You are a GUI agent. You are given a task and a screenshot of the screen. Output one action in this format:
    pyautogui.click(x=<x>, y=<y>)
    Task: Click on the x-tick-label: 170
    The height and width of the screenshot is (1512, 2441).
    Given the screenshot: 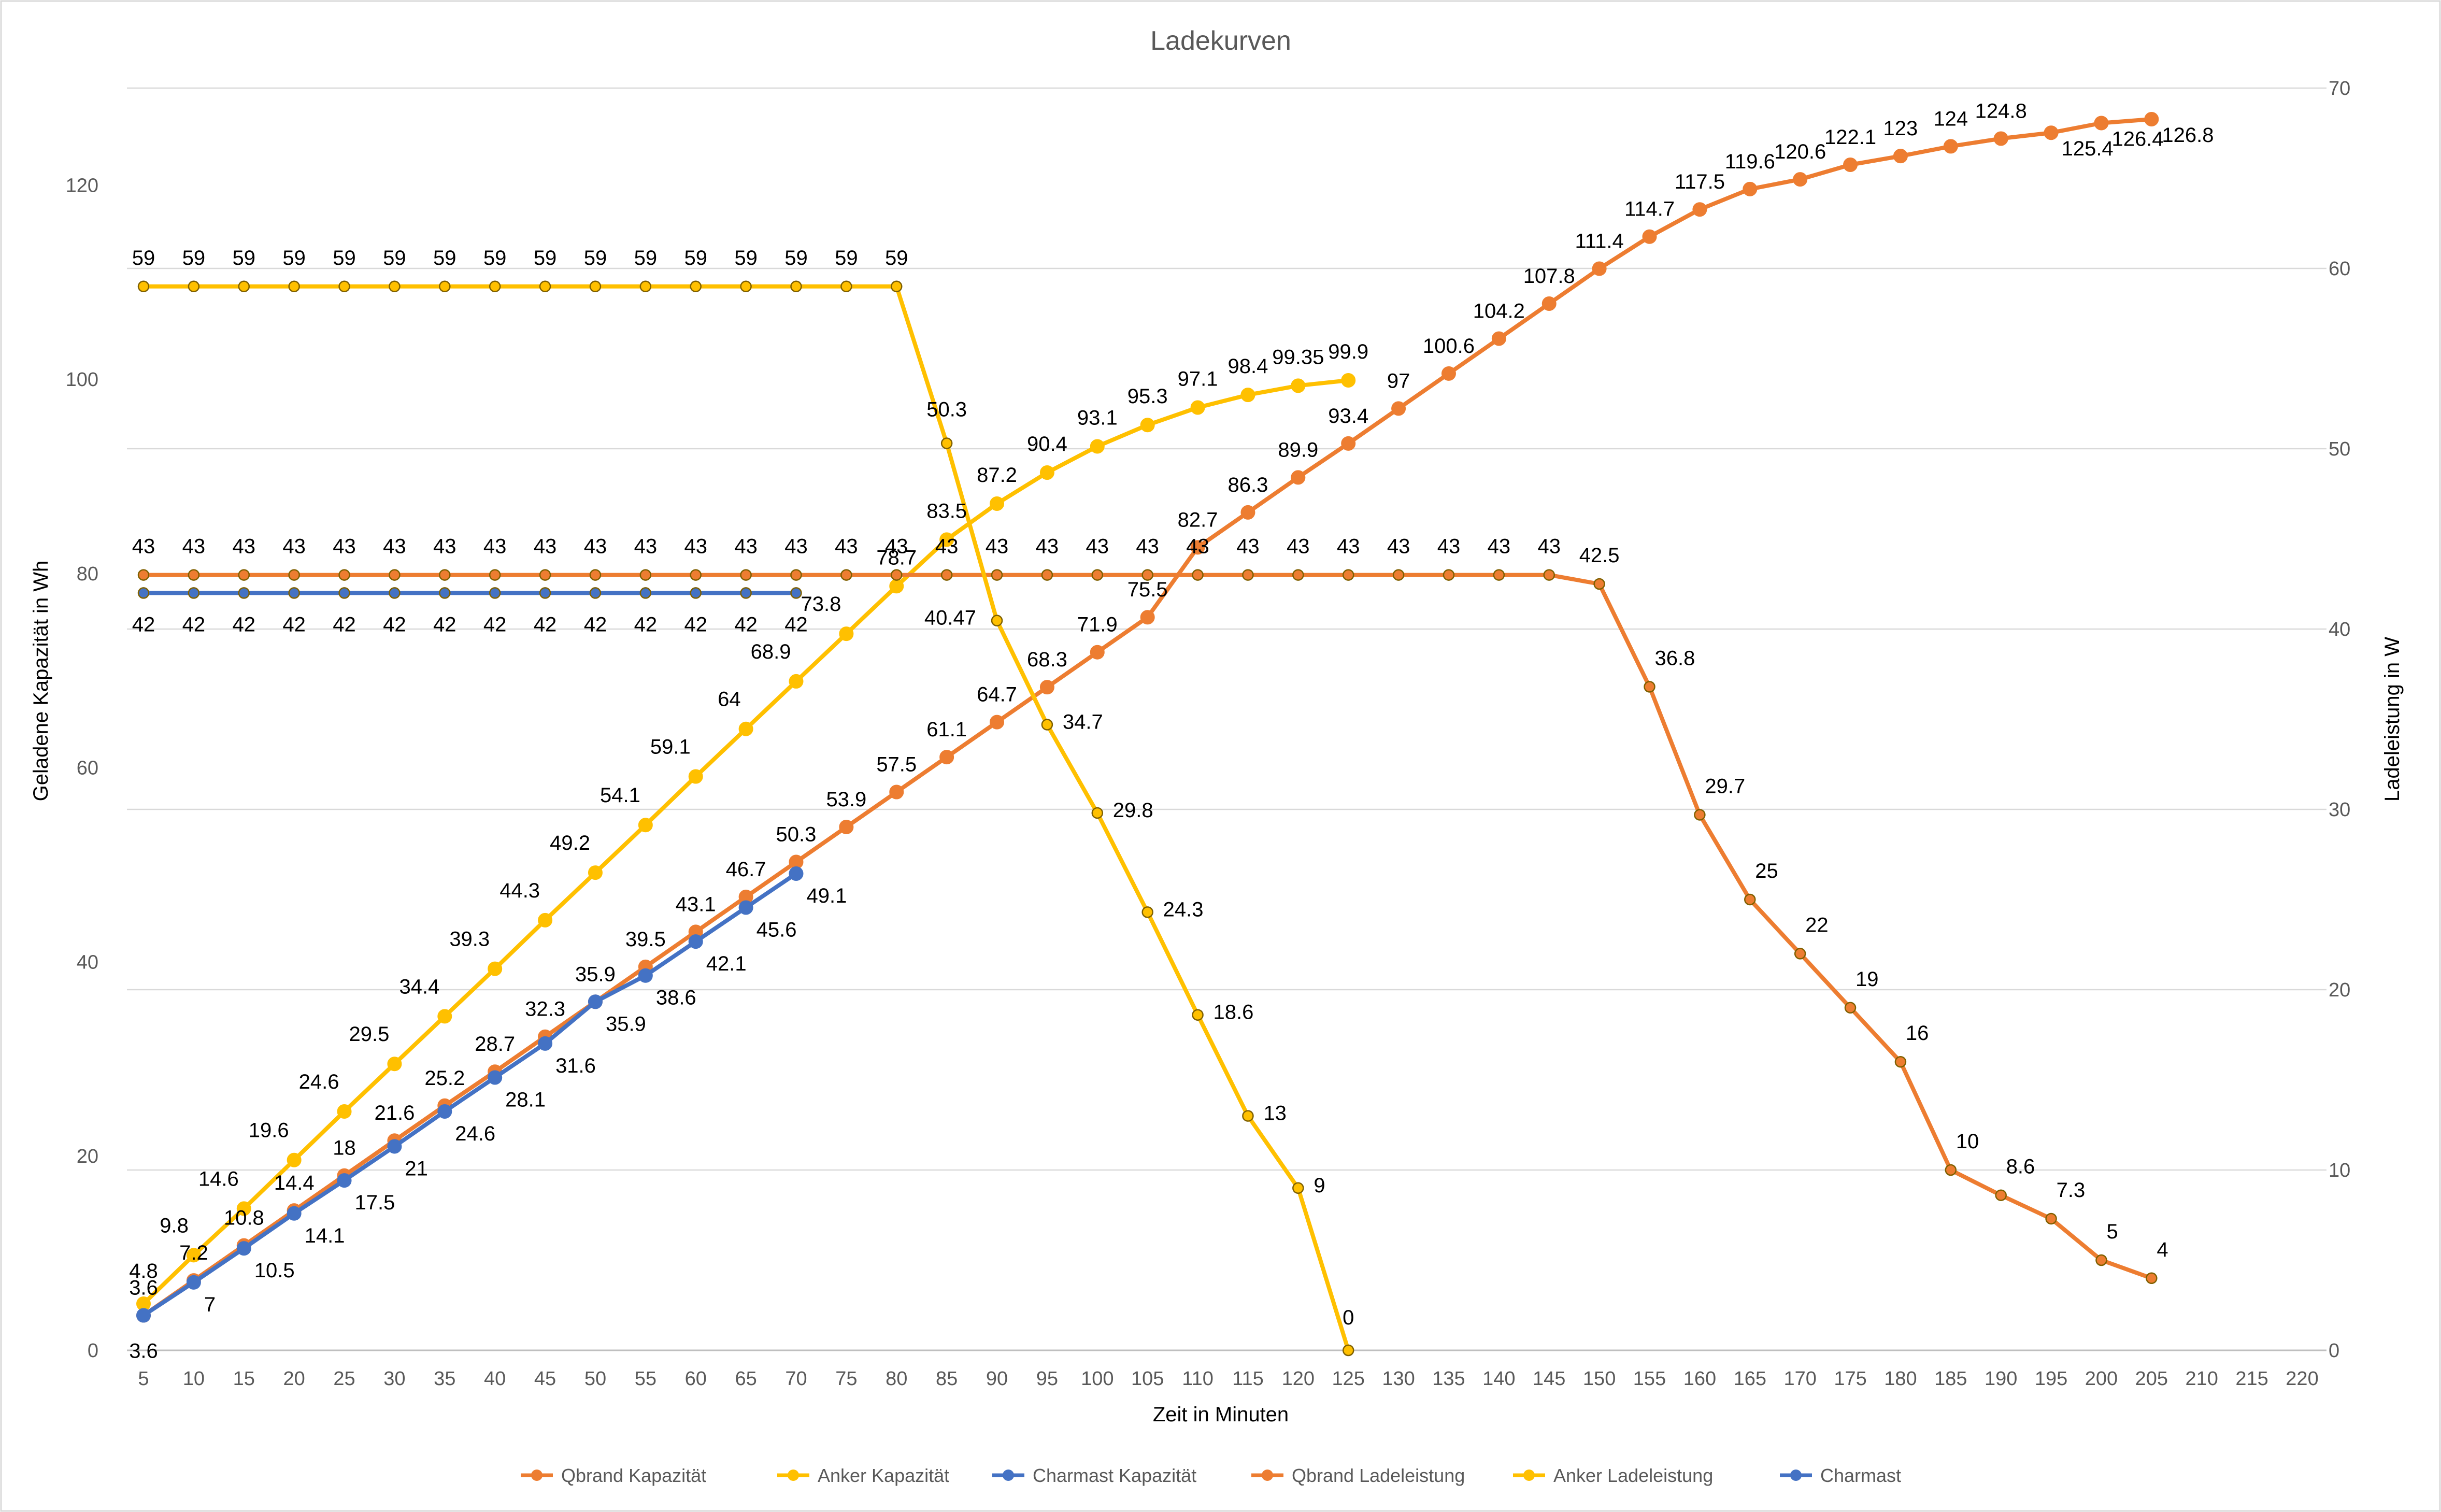 What is the action you would take?
    pyautogui.click(x=1799, y=1379)
    